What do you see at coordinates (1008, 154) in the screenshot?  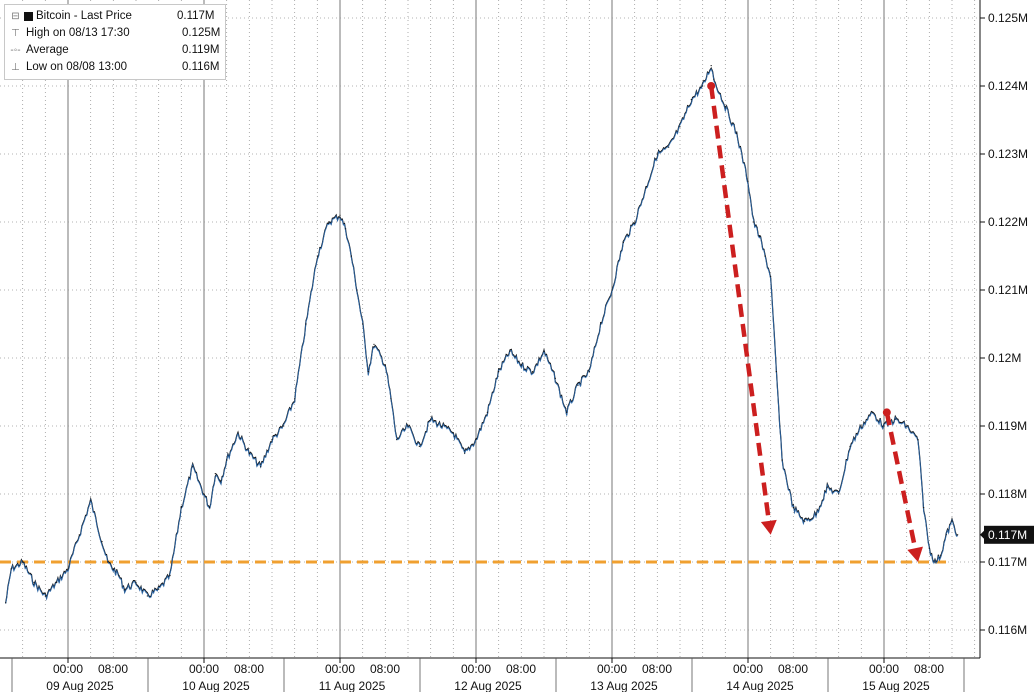 I see `y-tick-label: 0.123M` at bounding box center [1008, 154].